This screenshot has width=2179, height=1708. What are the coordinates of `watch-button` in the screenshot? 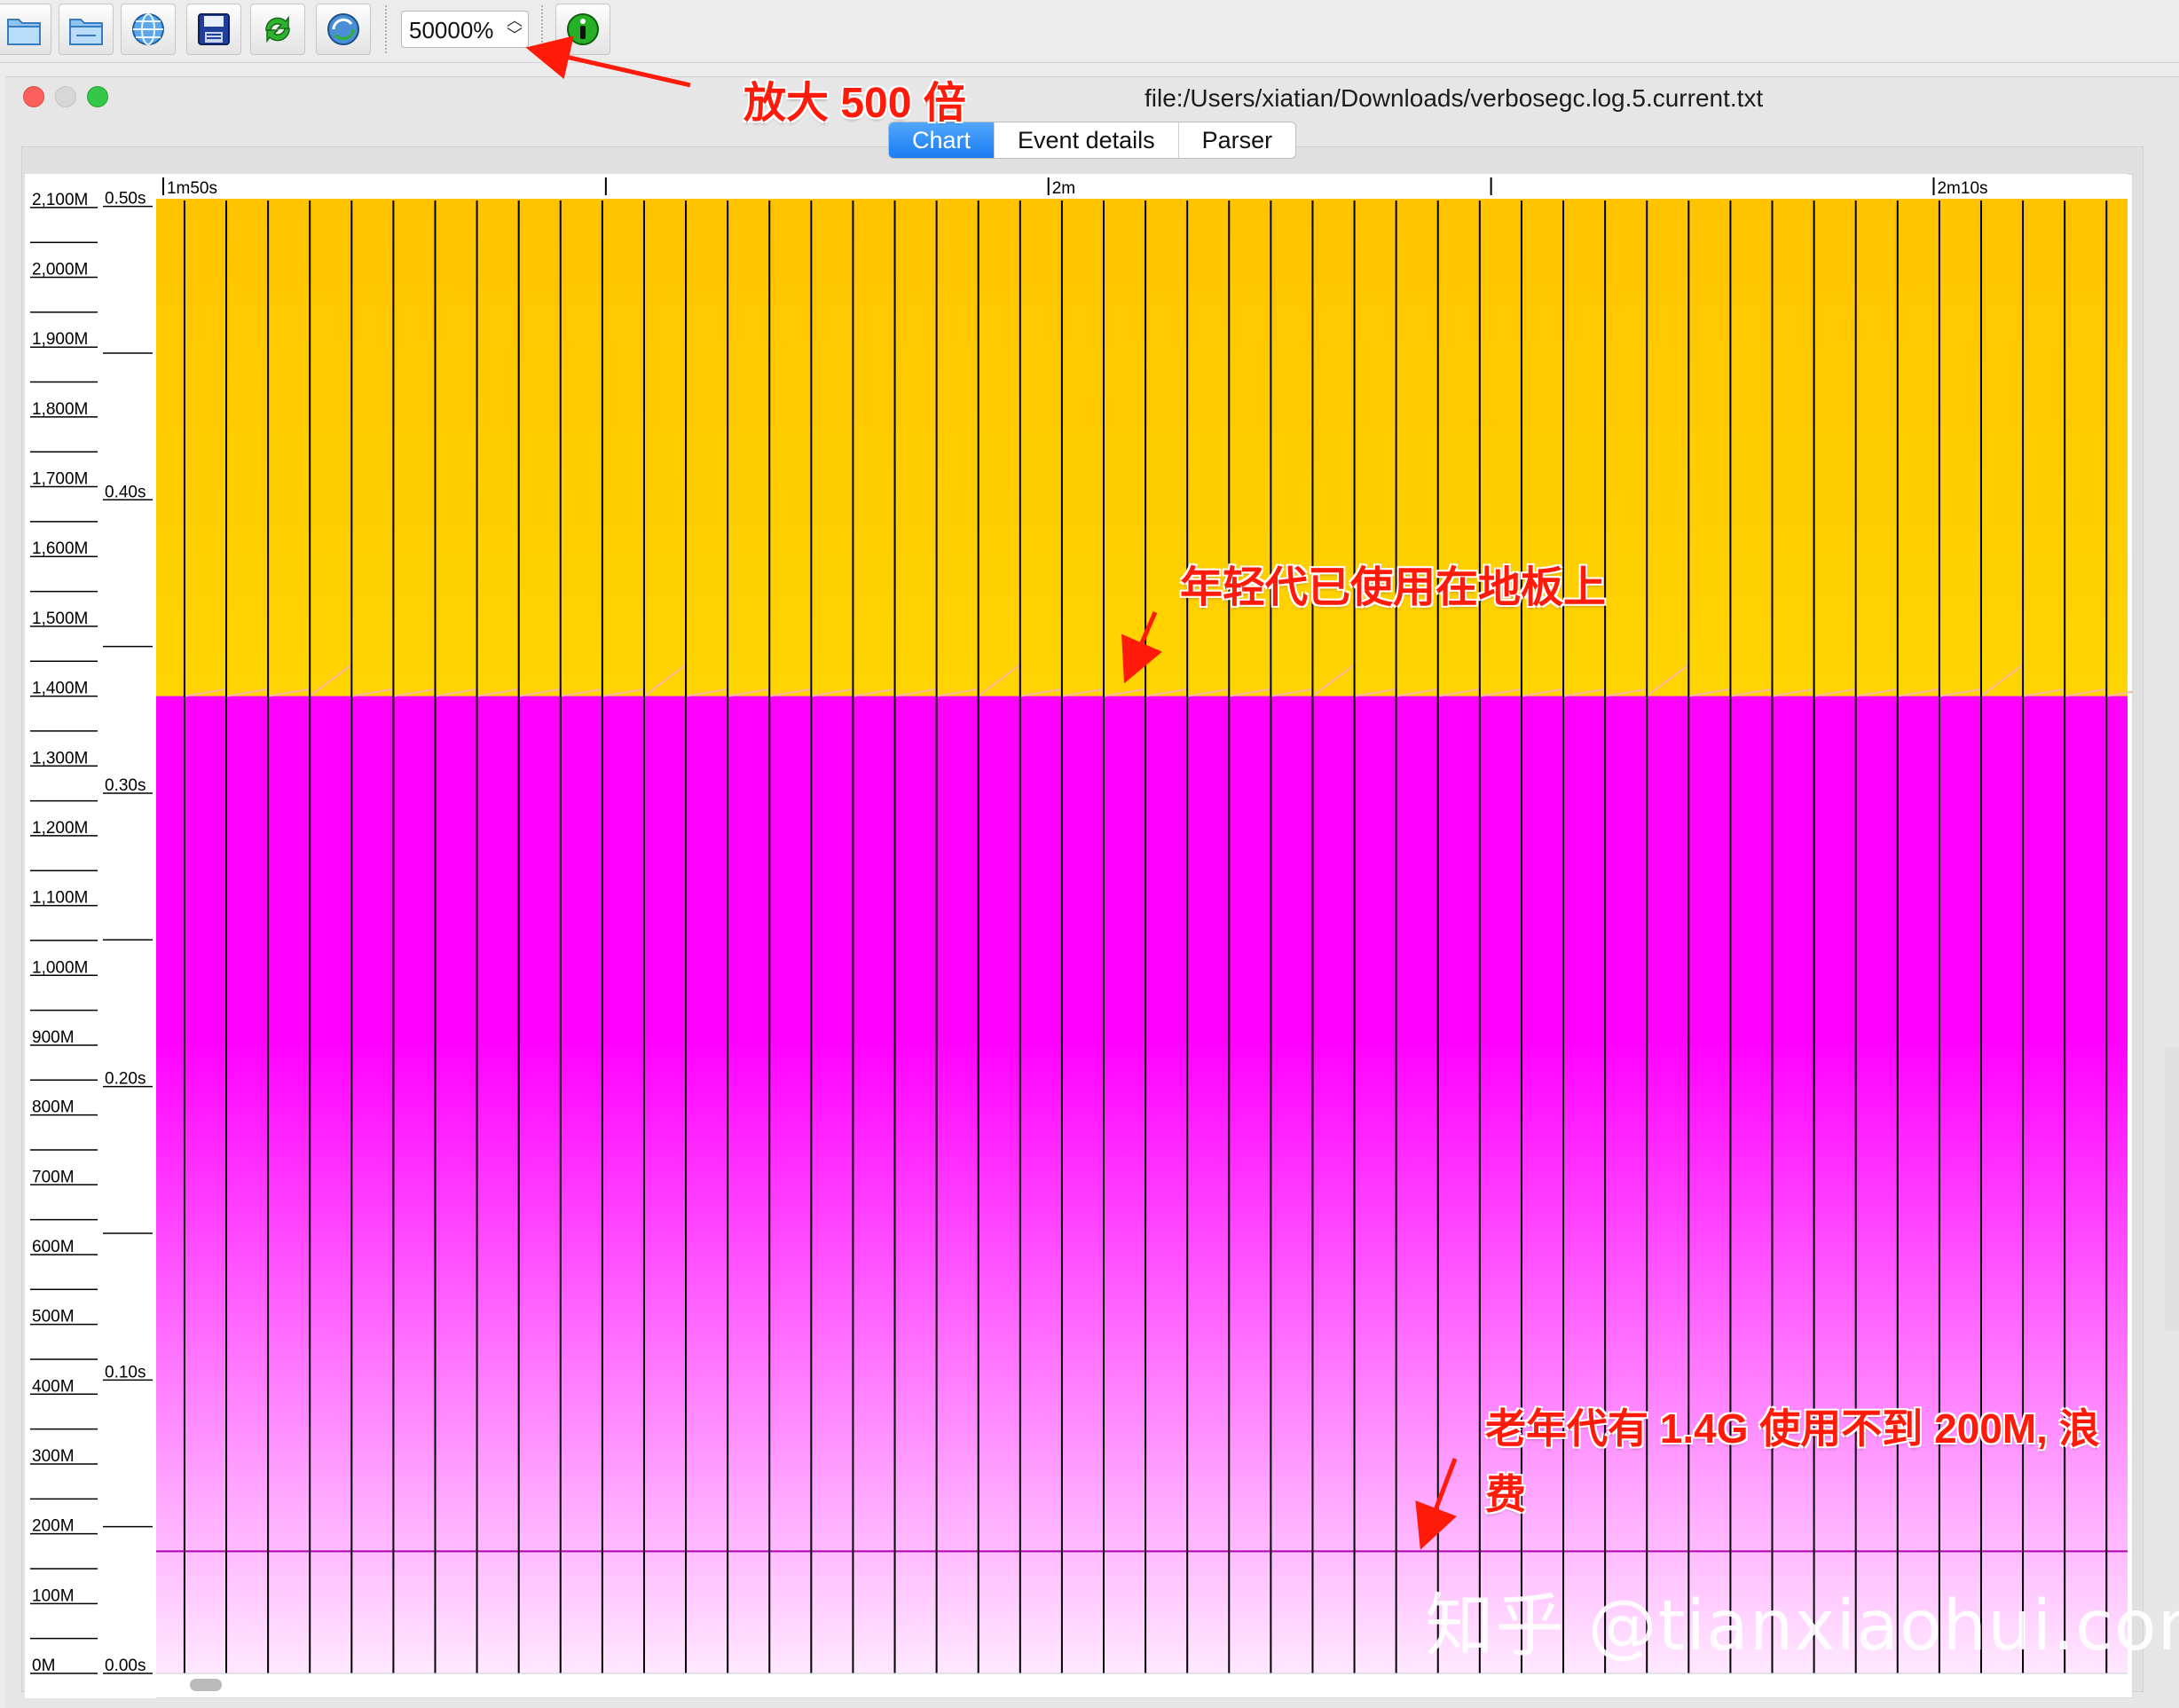 It's located at (343, 29).